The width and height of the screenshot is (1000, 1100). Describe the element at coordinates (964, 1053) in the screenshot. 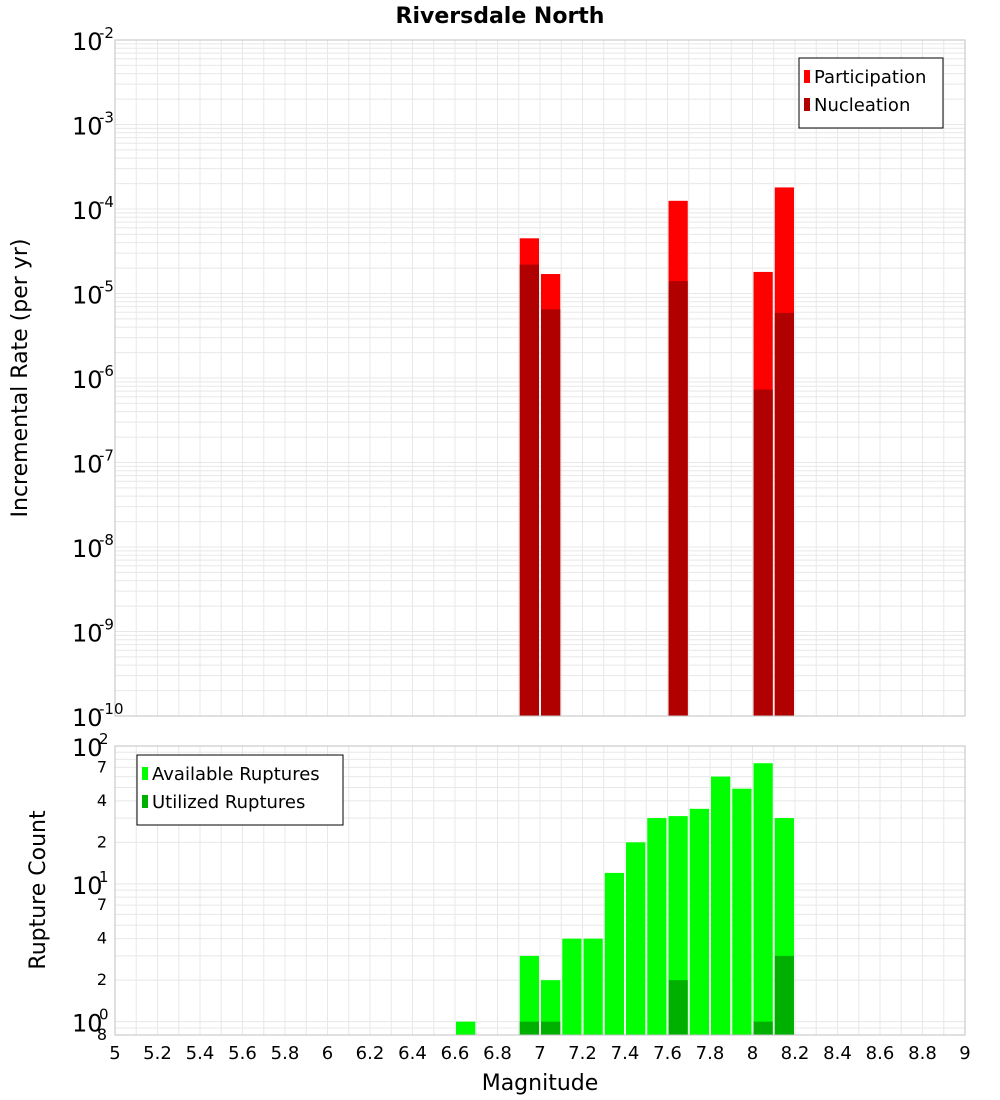

I see `x-tick-label: 9` at that location.